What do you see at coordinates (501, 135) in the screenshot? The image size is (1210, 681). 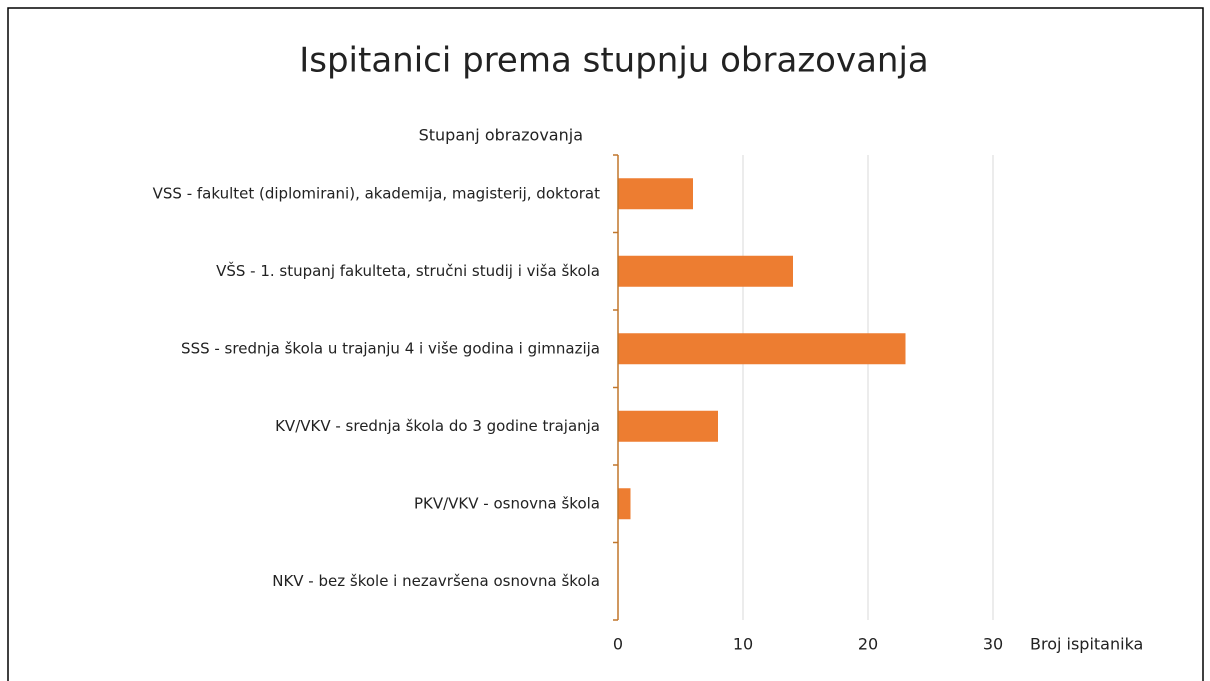 I see `y-axis-title: Stupanj obrazovanja` at bounding box center [501, 135].